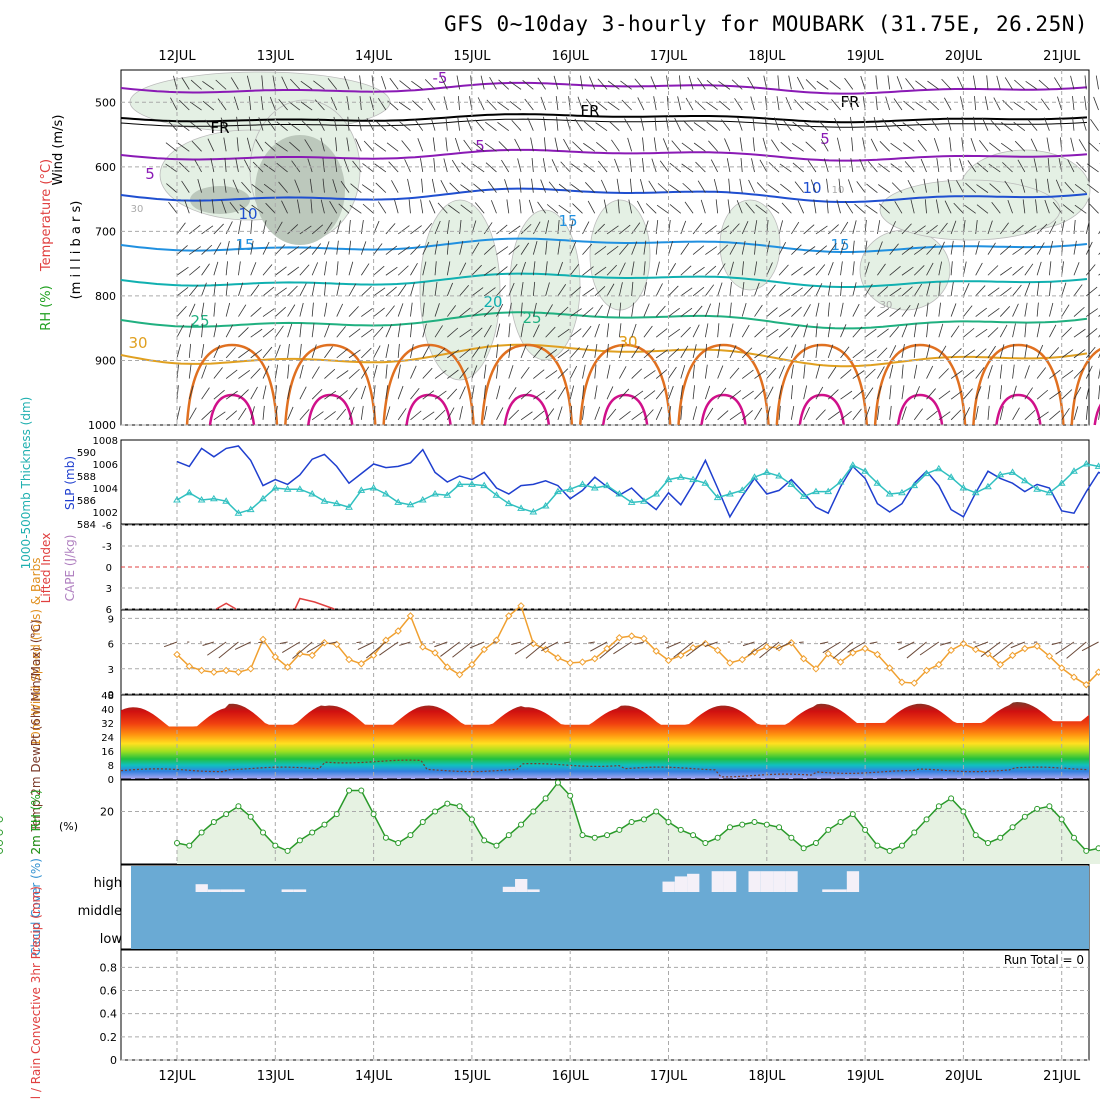 Image resolution: width=1100 pixels, height=1100 pixels. What do you see at coordinates (571, 56) in the screenshot?
I see `date-label-top: 16JUL` at bounding box center [571, 56].